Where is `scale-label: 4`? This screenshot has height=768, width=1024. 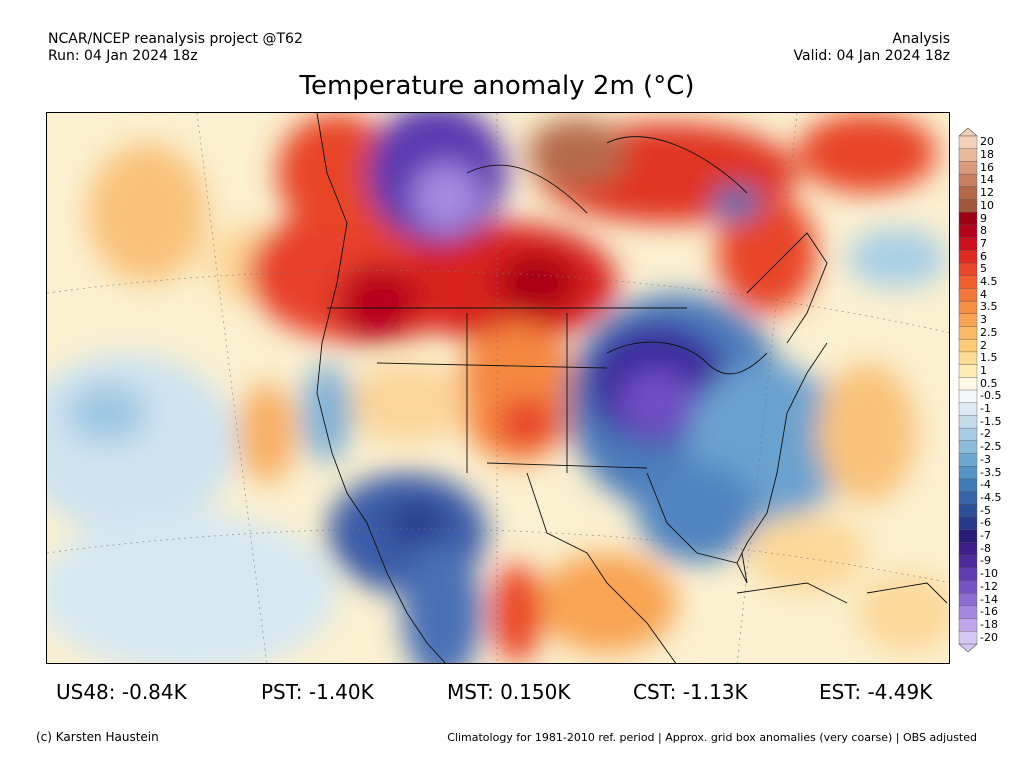
scale-label: 4 is located at coordinates (983, 294).